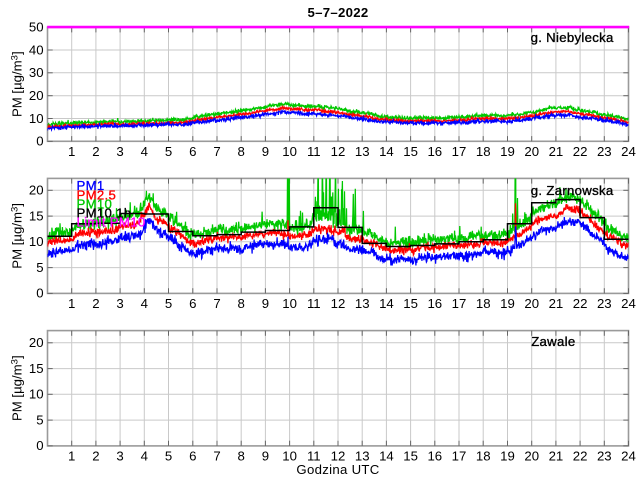  Describe the element at coordinates (36, 27) in the screenshot. I see `svg-text: 50` at that location.